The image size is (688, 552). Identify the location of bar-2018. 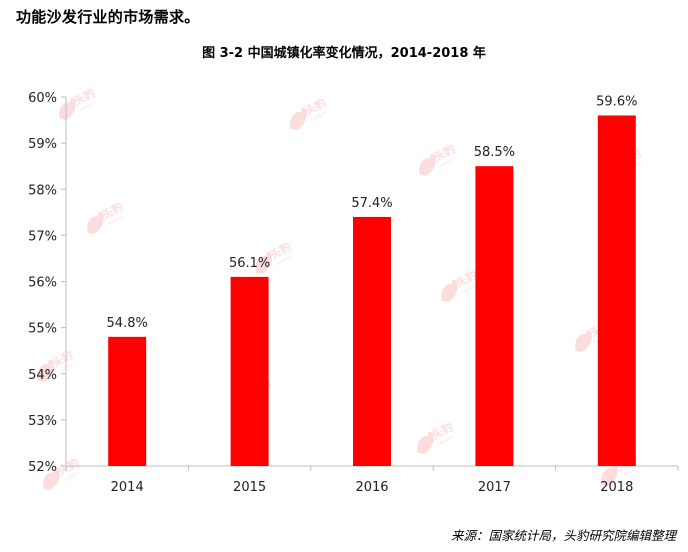
(616, 290).